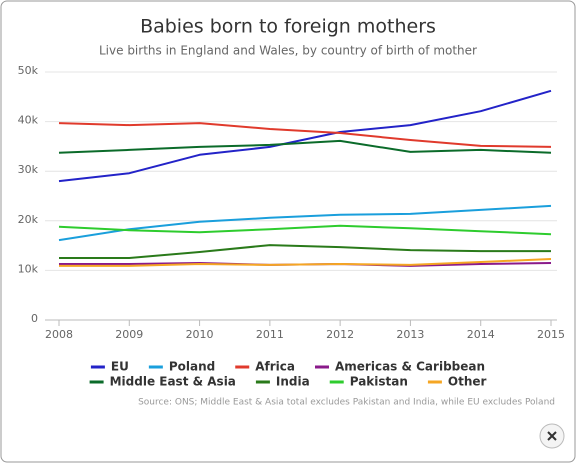 This screenshot has width=576, height=463. What do you see at coordinates (551, 334) in the screenshot?
I see `x-tick-label: 2015` at bounding box center [551, 334].